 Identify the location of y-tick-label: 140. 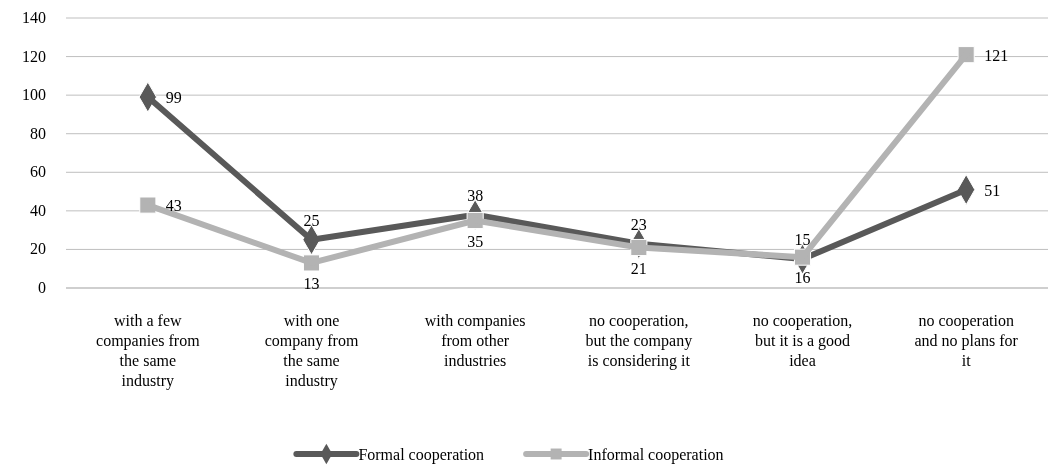
(34, 17).